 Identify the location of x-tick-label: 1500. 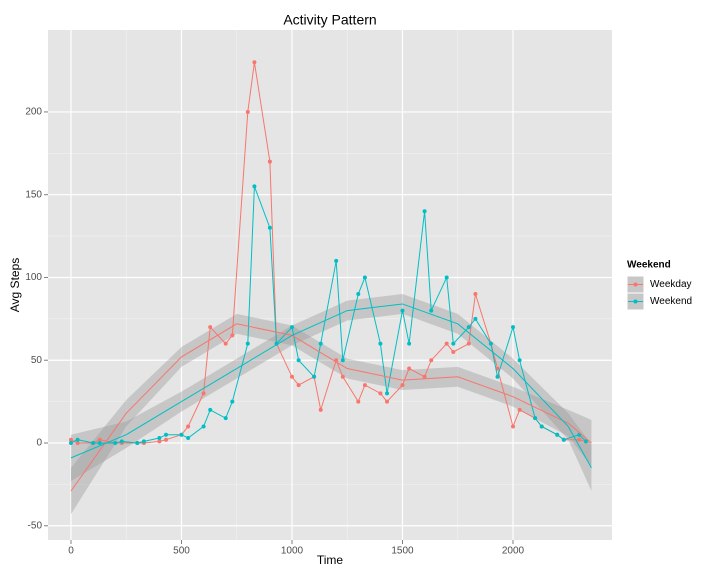
(402, 551).